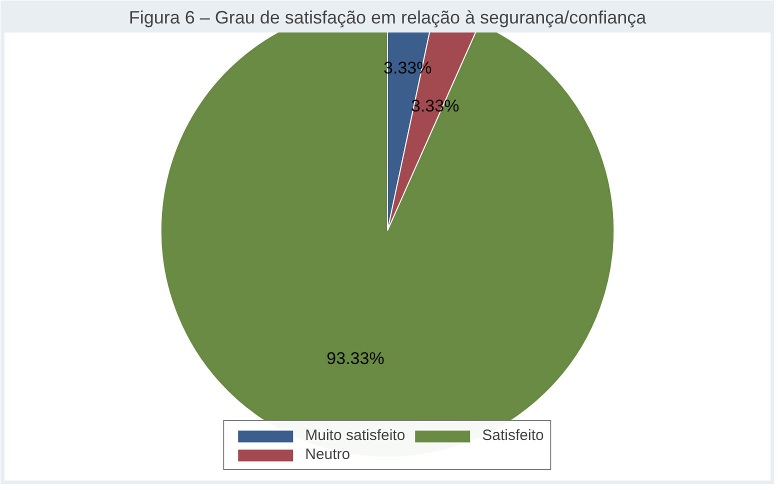 This screenshot has width=778, height=490. Describe the element at coordinates (513, 435) in the screenshot. I see `legend-label: Satisfeito` at that location.